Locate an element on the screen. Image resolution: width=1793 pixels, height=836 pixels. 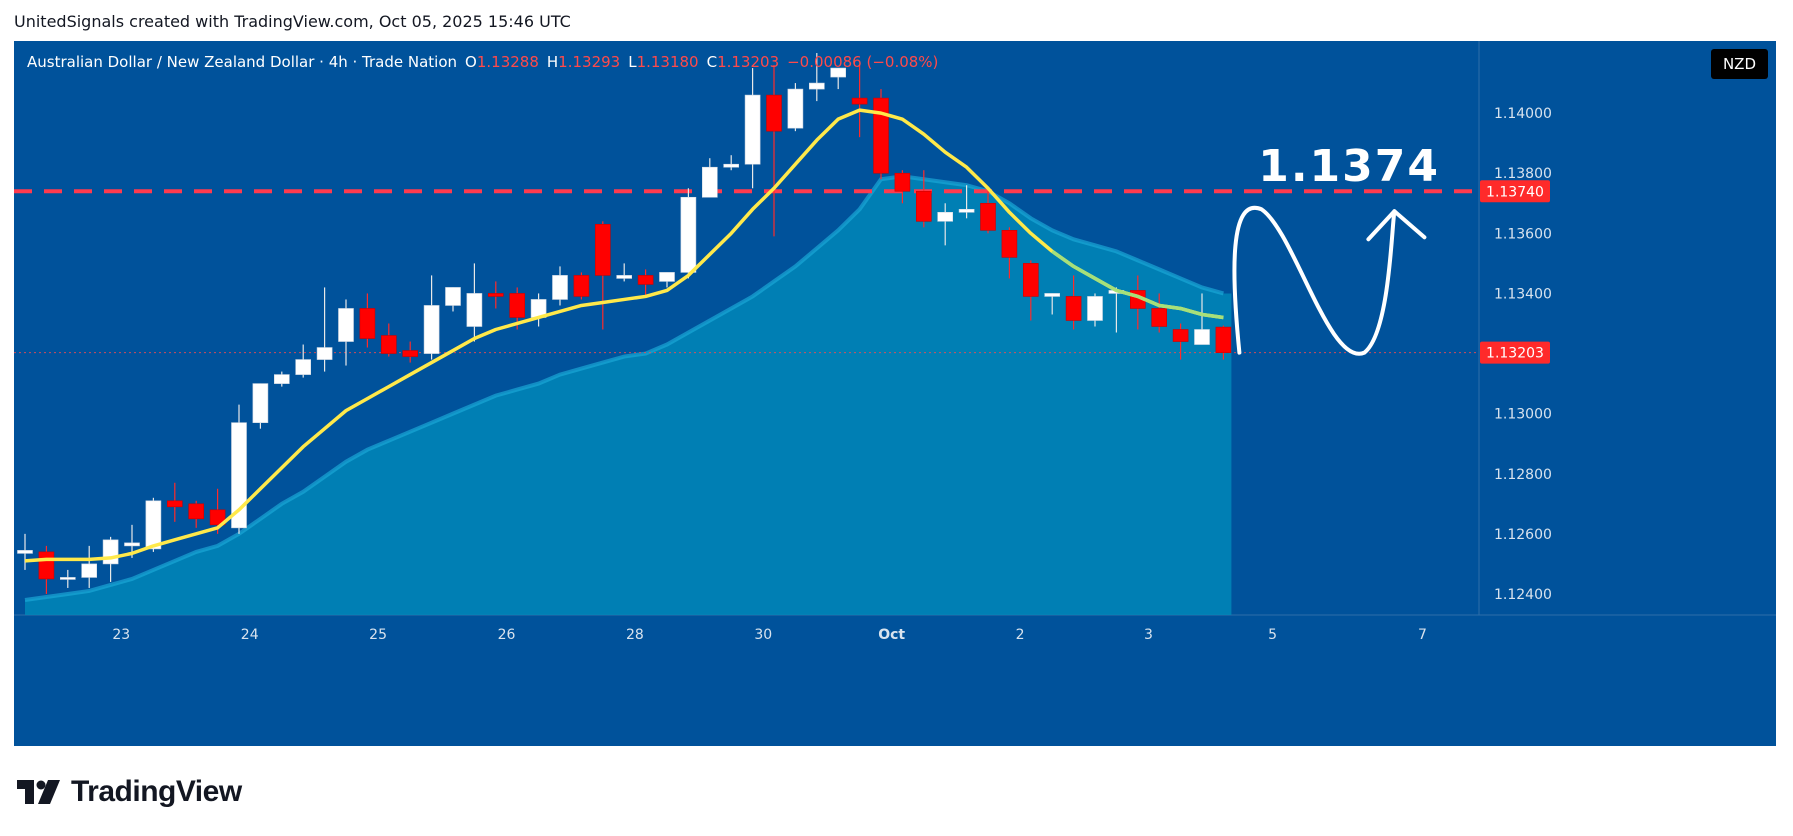
x-tick-label: 25 is located at coordinates (378, 635).